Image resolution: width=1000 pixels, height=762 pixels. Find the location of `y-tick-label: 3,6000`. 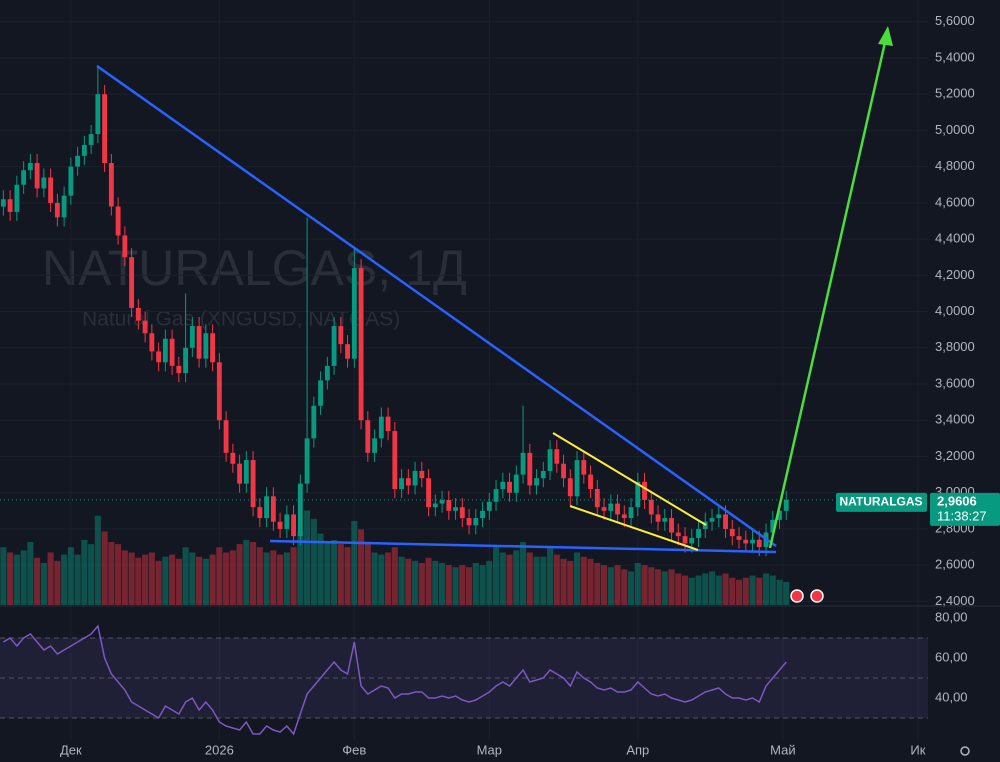

y-tick-label: 3,6000 is located at coordinates (955, 382).